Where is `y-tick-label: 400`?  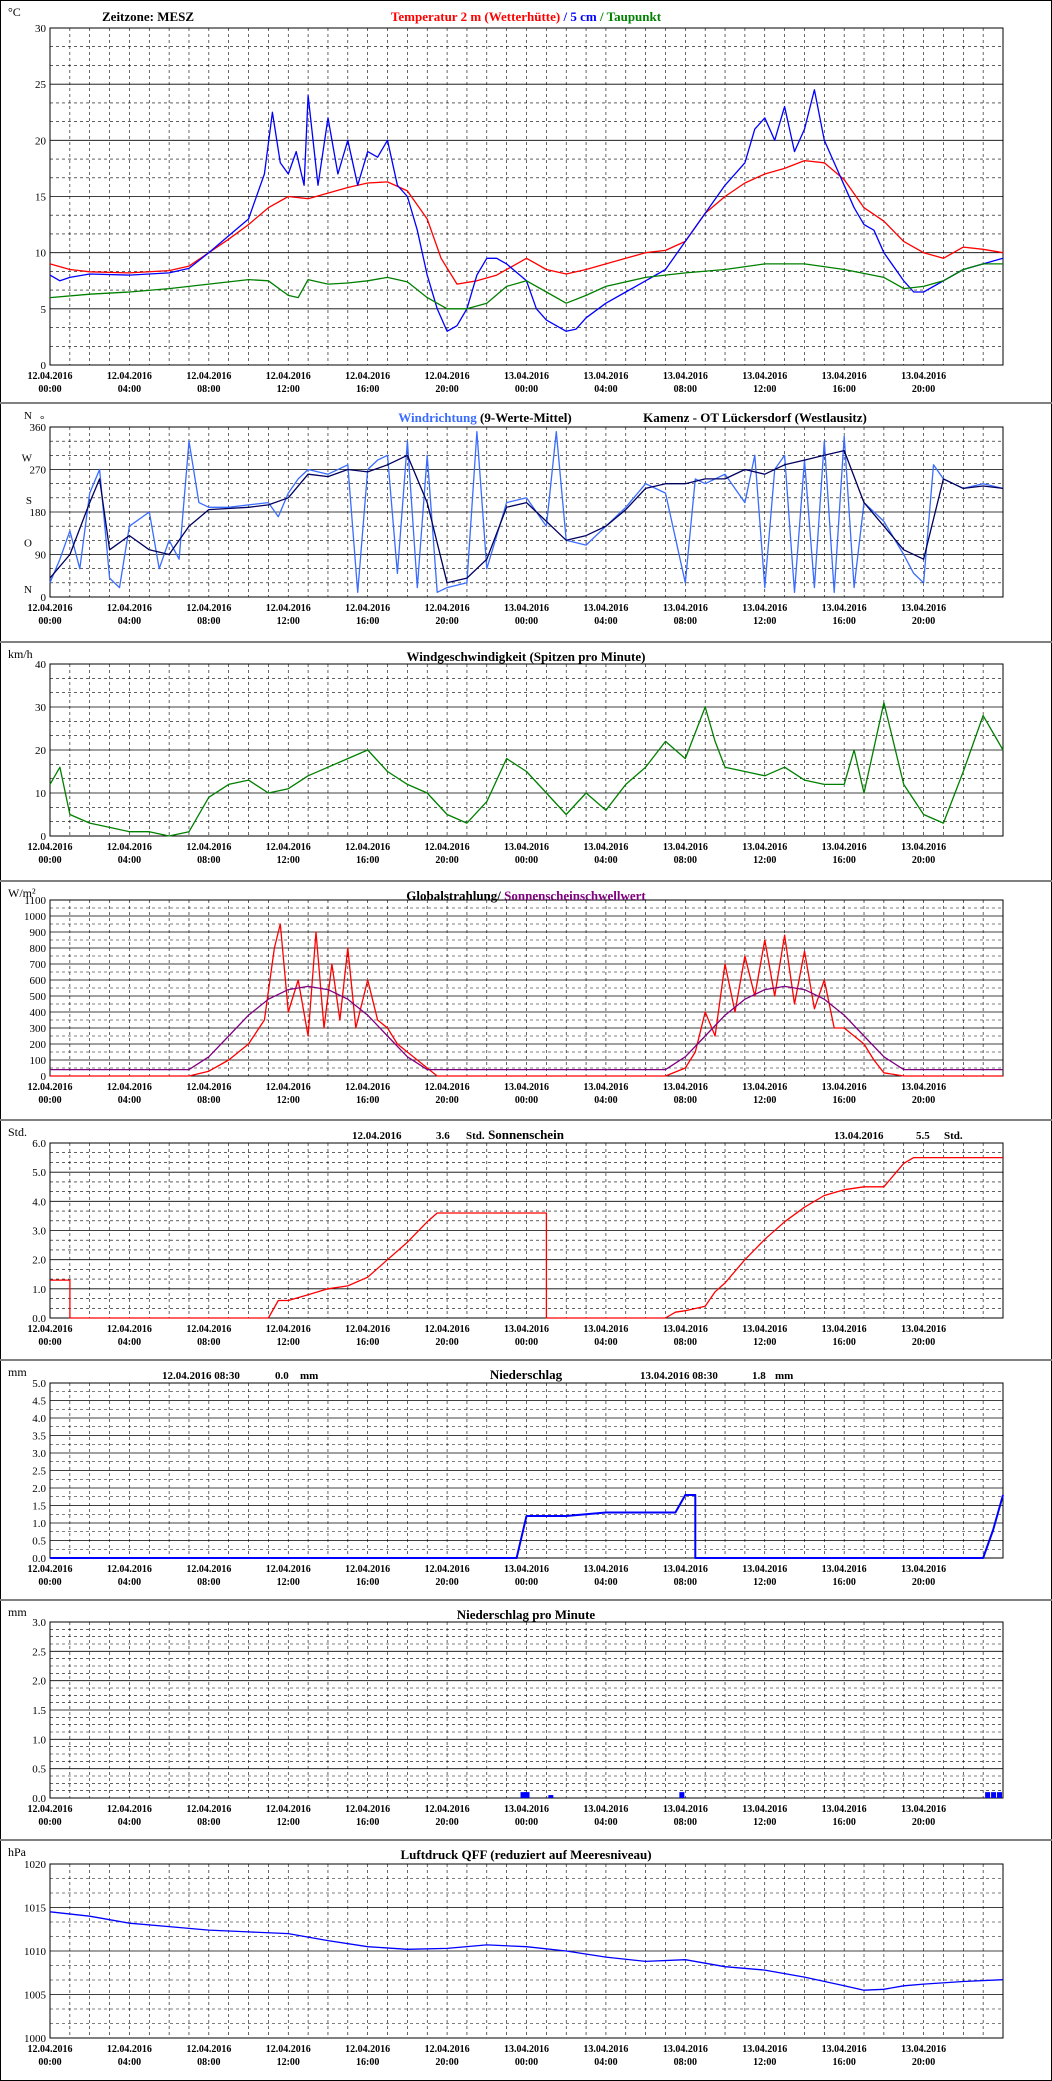 y-tick-label: 400 is located at coordinates (38, 1013).